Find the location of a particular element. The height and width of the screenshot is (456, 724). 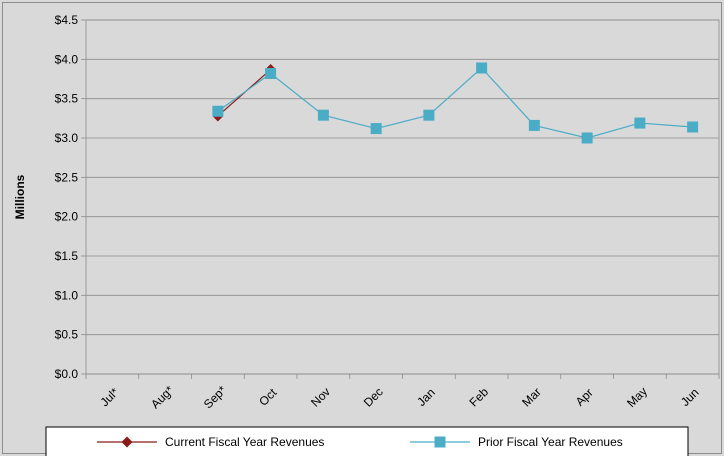

y-tick-label: $2.0 is located at coordinates (67, 217).